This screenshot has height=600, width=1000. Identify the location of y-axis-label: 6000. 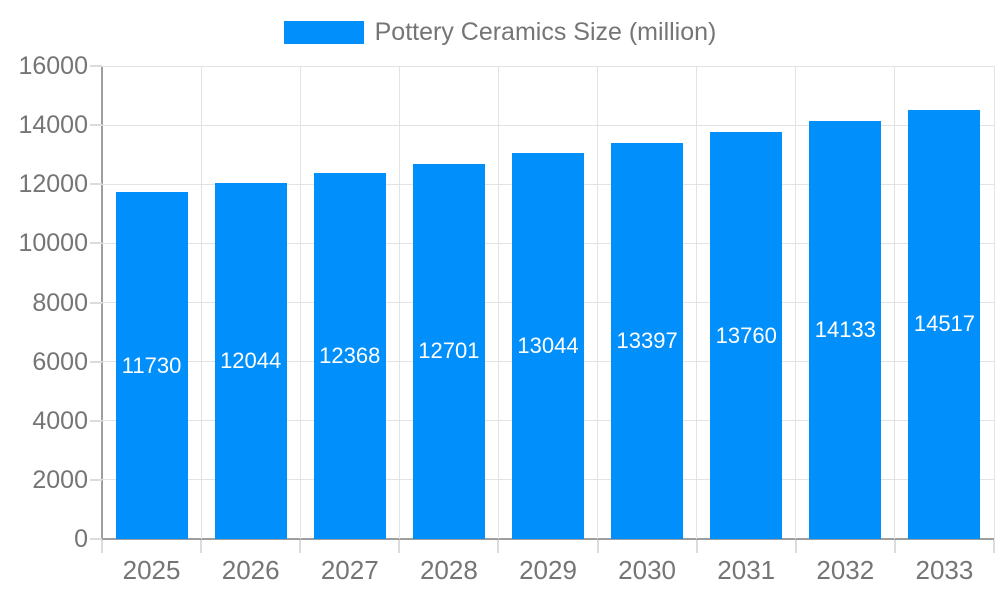
(60, 361).